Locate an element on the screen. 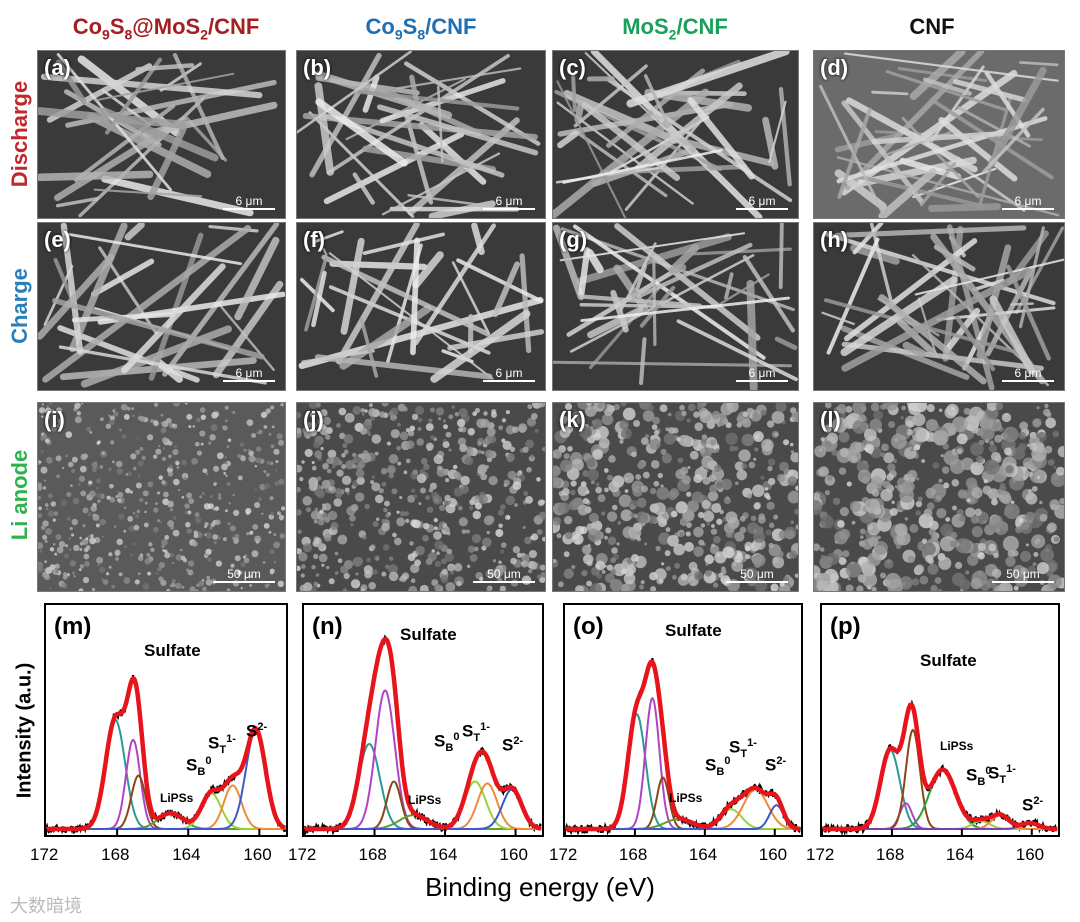  sem-image-panel: (c) 6 μm is located at coordinates (675, 134).